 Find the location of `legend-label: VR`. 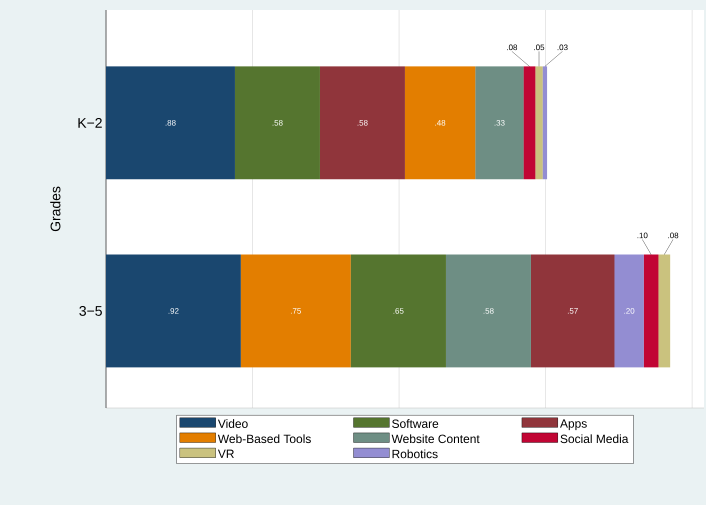

legend-label: VR is located at coordinates (226, 454).